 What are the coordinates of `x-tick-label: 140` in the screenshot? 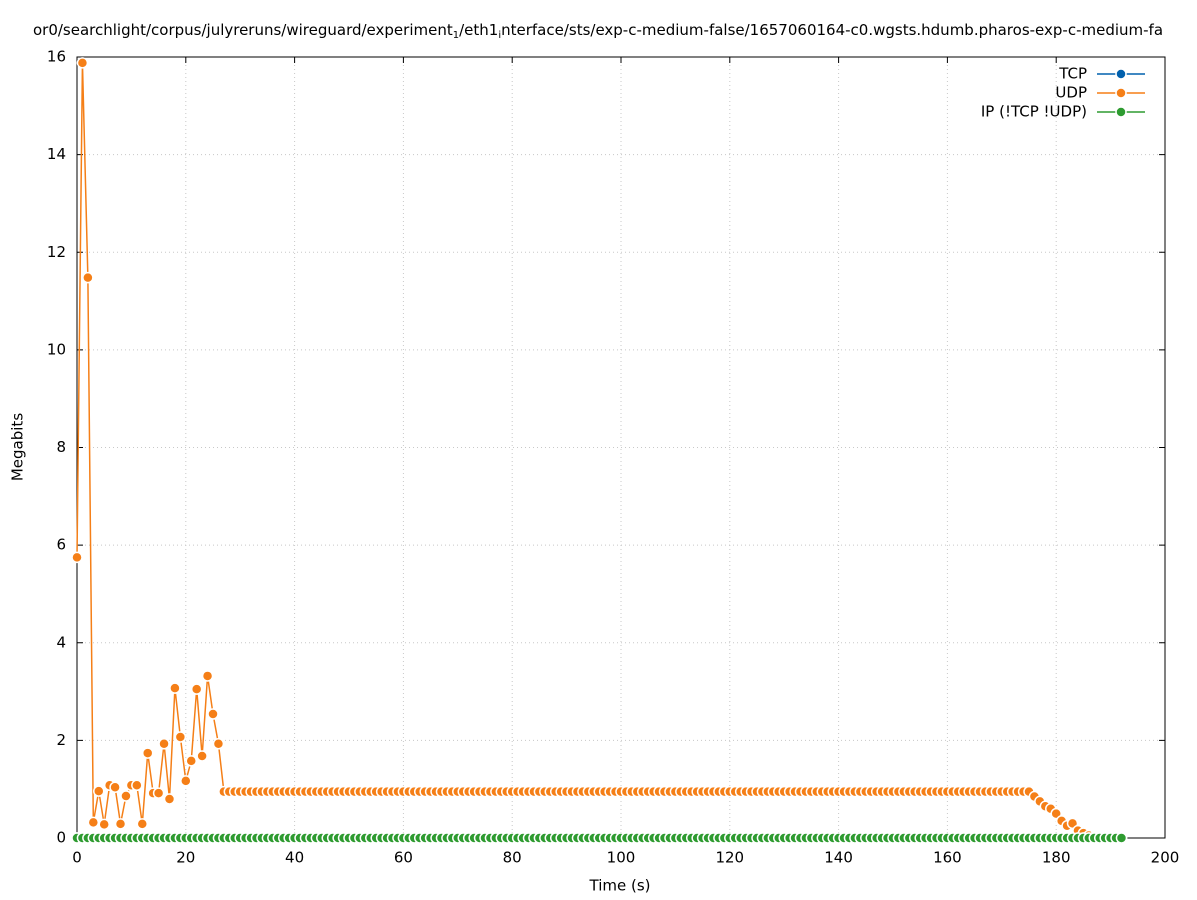 It's located at (838, 858).